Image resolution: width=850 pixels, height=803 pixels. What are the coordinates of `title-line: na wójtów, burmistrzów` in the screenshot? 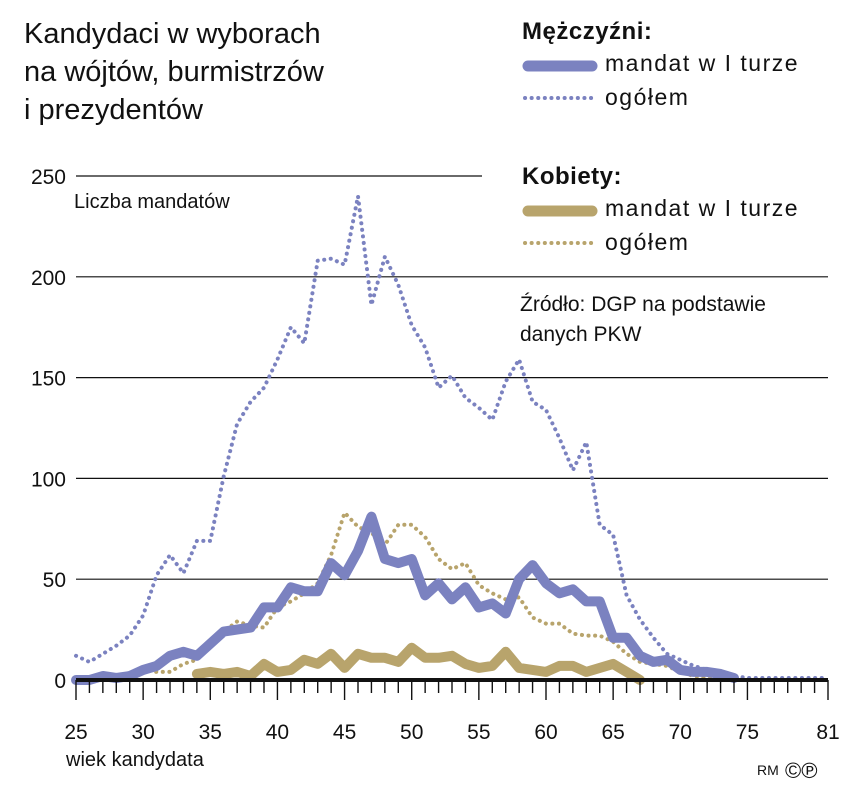 It's located at (174, 72).